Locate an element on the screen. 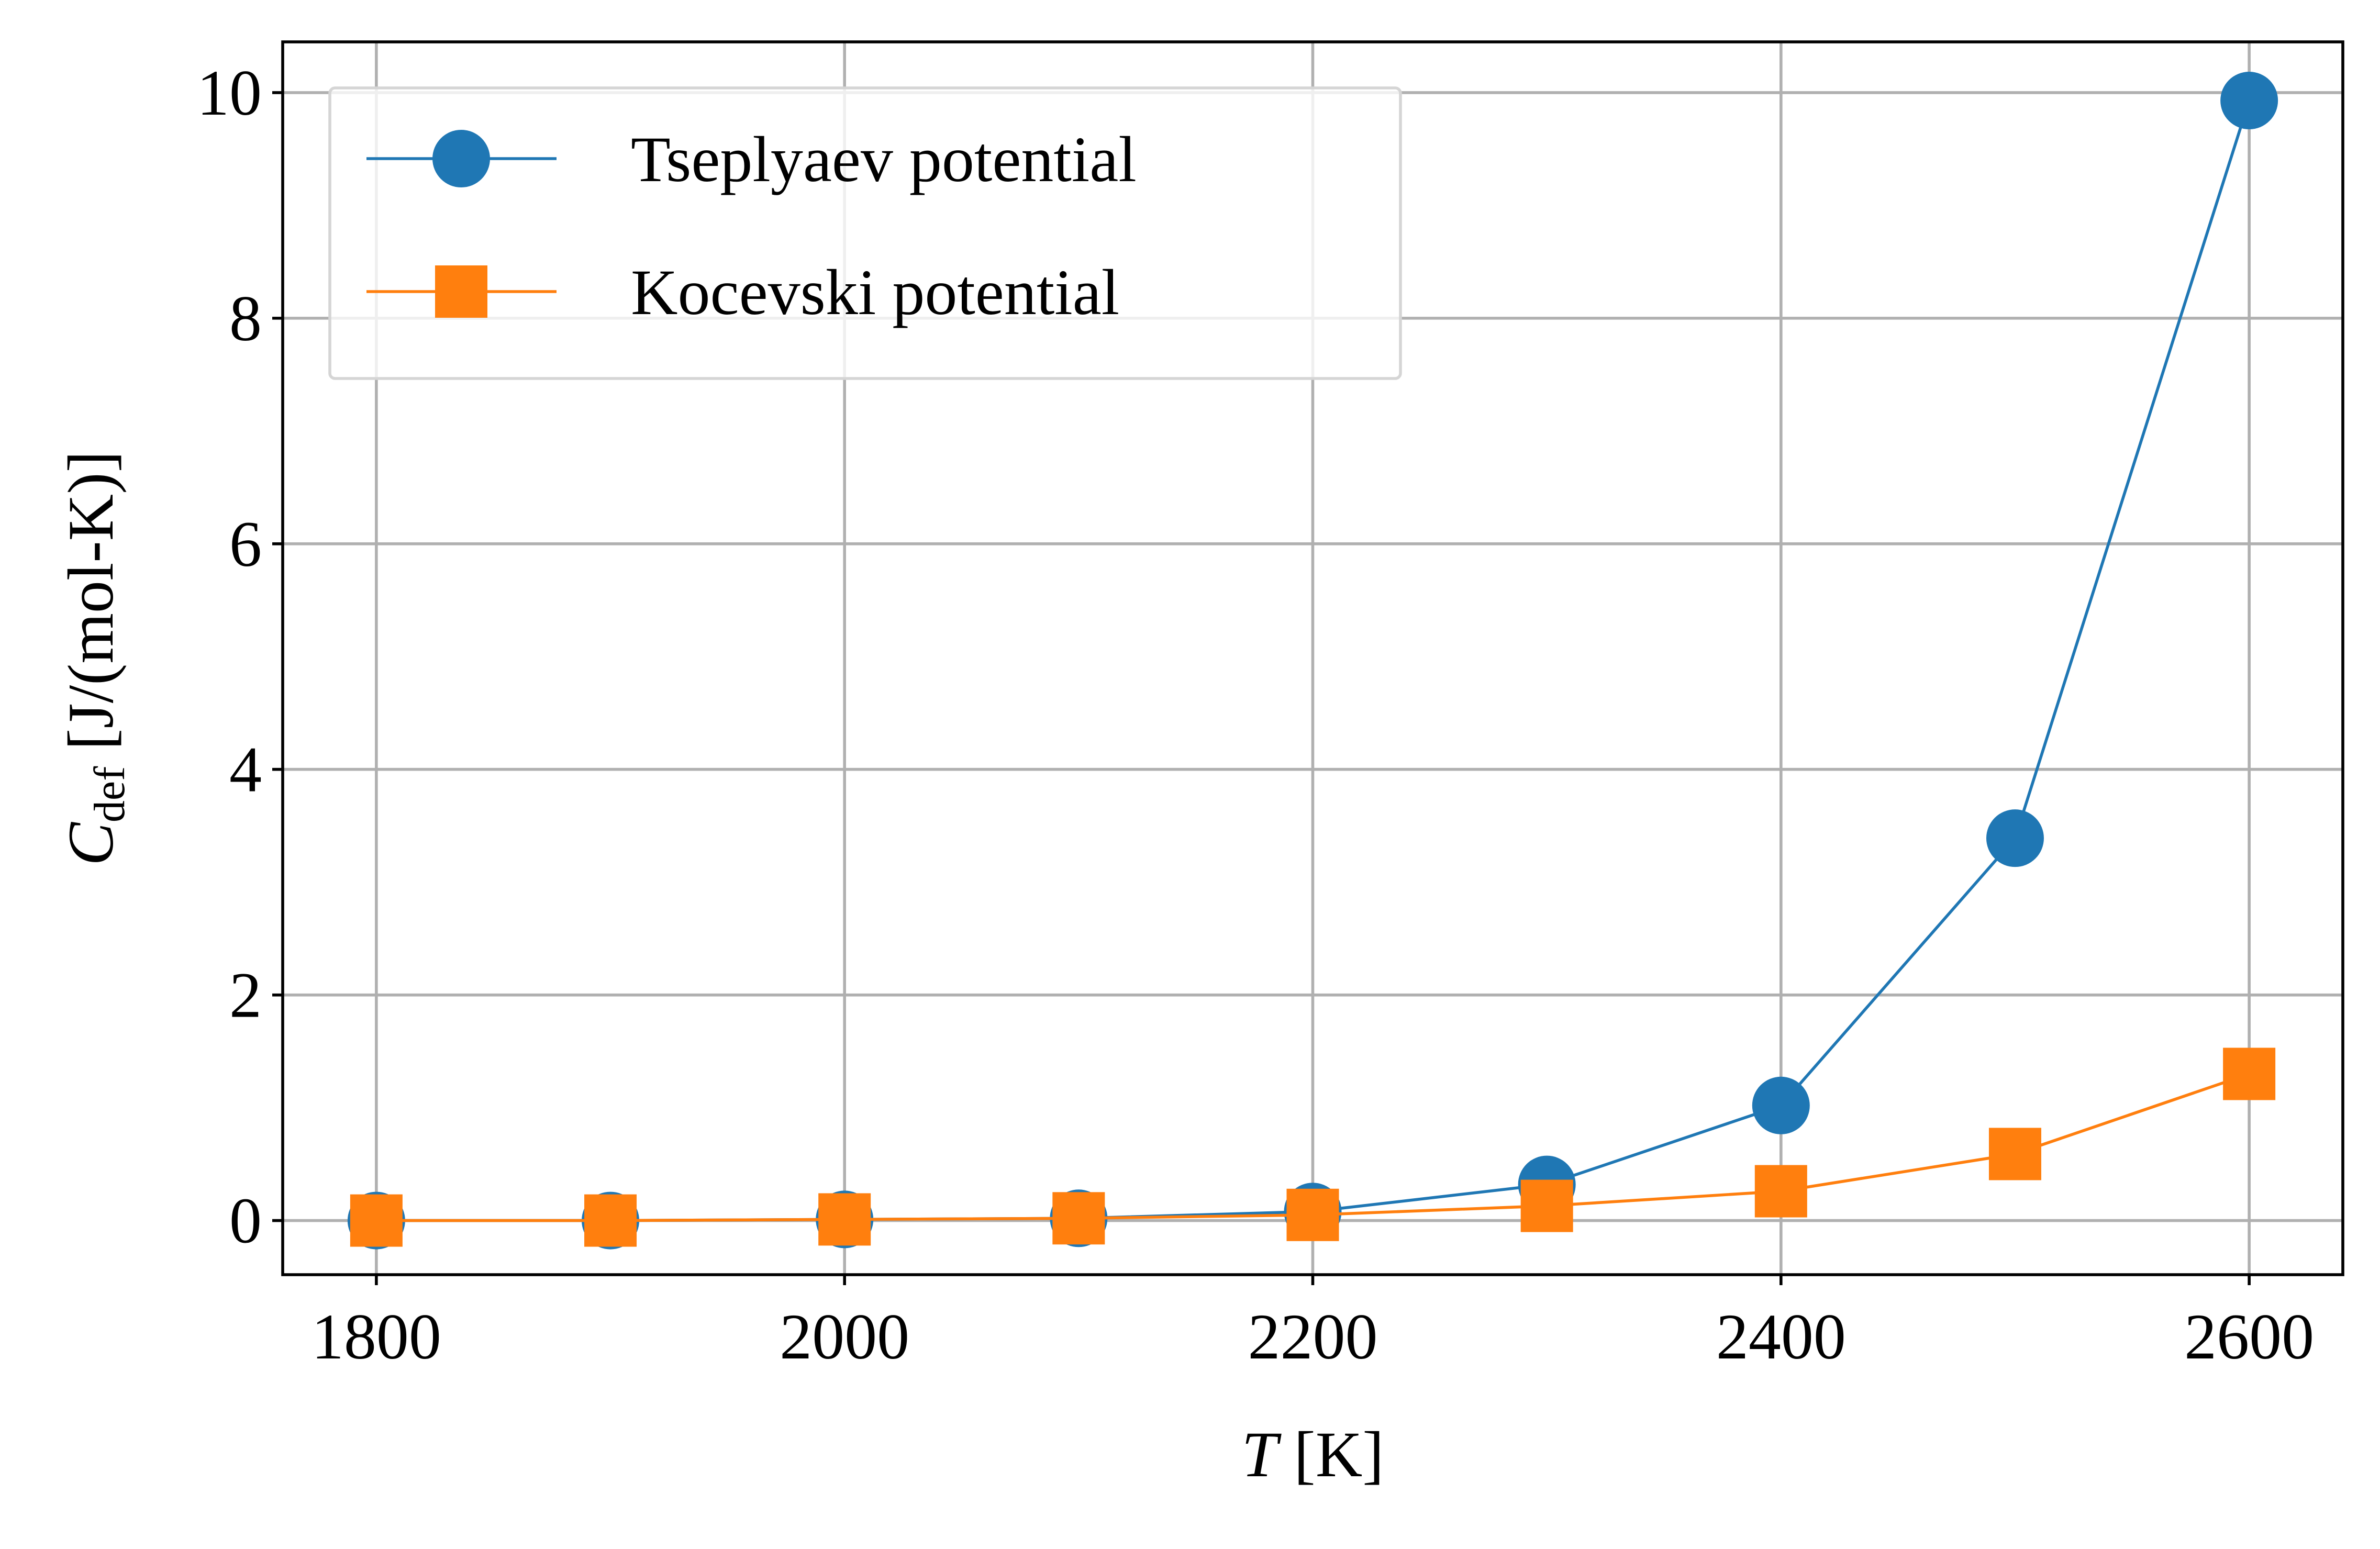 The width and height of the screenshot is (2380, 1549). x-tick-label: 1800 is located at coordinates (376, 1337).